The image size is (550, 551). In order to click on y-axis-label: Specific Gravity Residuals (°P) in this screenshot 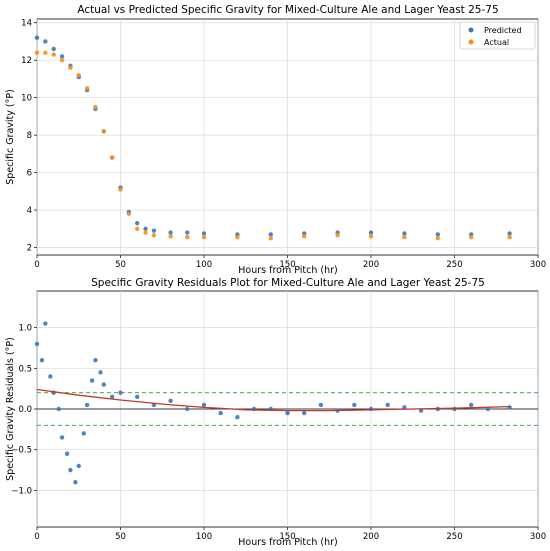, I will do `click(10, 409)`.